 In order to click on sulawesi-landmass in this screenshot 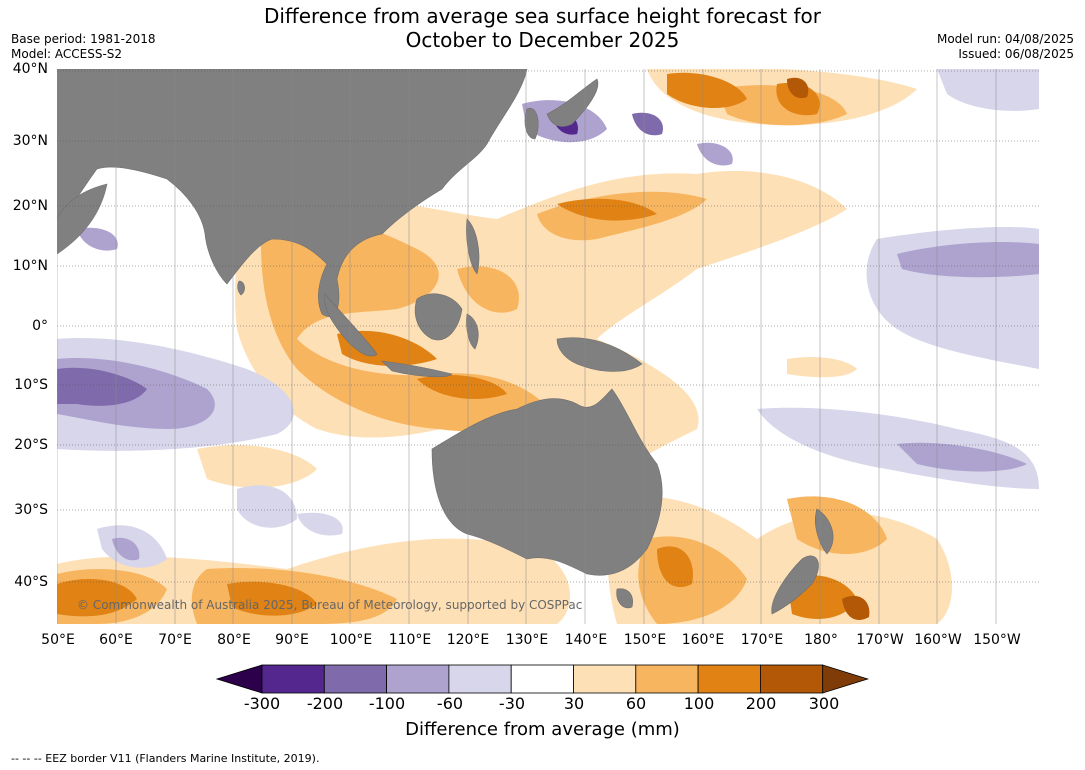, I will do `click(472, 331)`.